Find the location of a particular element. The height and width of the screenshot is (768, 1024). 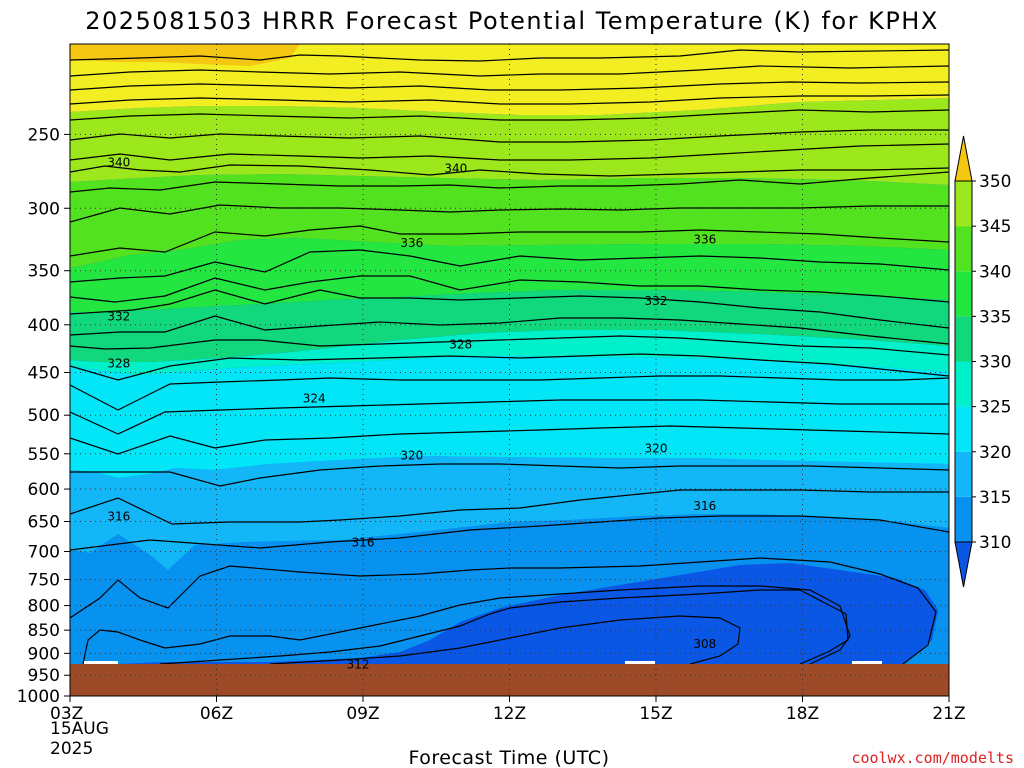

colorbar-label: 310 is located at coordinates (995, 543).